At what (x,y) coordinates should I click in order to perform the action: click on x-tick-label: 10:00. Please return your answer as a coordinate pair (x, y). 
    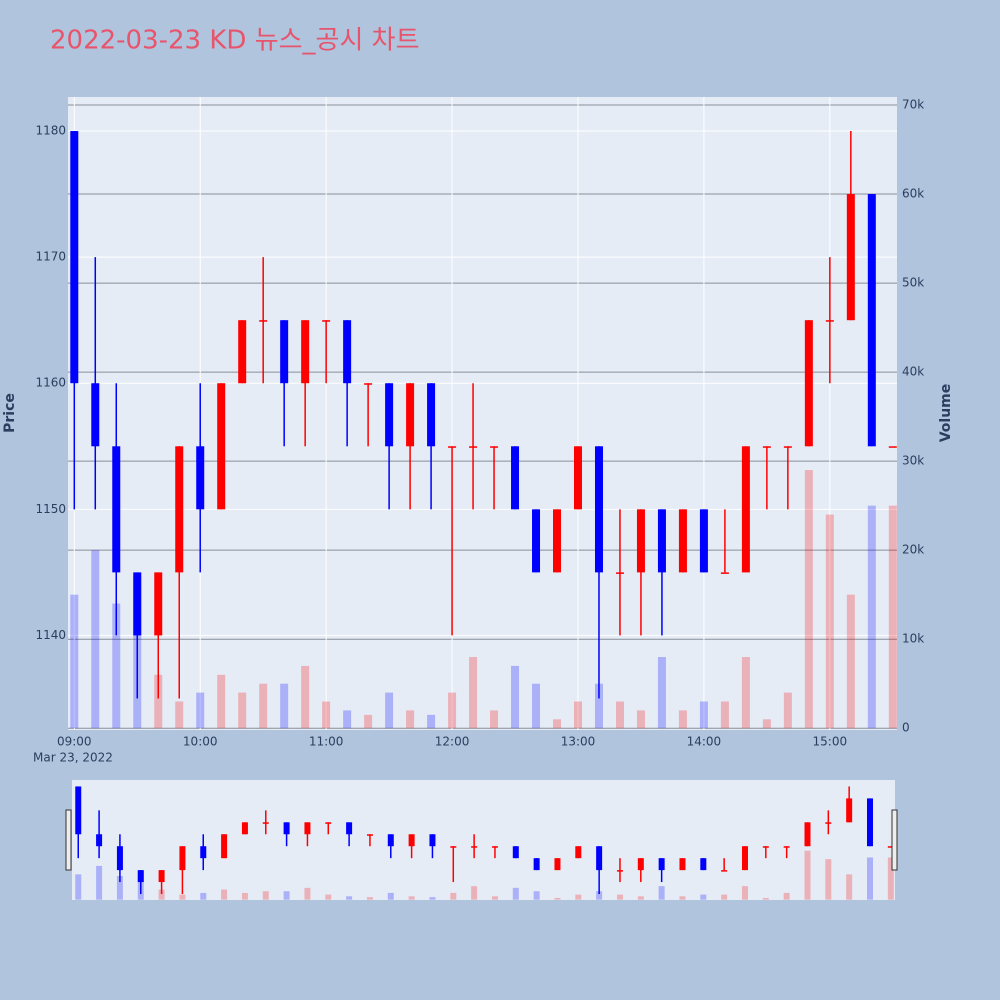
    Looking at the image, I should click on (200, 742).